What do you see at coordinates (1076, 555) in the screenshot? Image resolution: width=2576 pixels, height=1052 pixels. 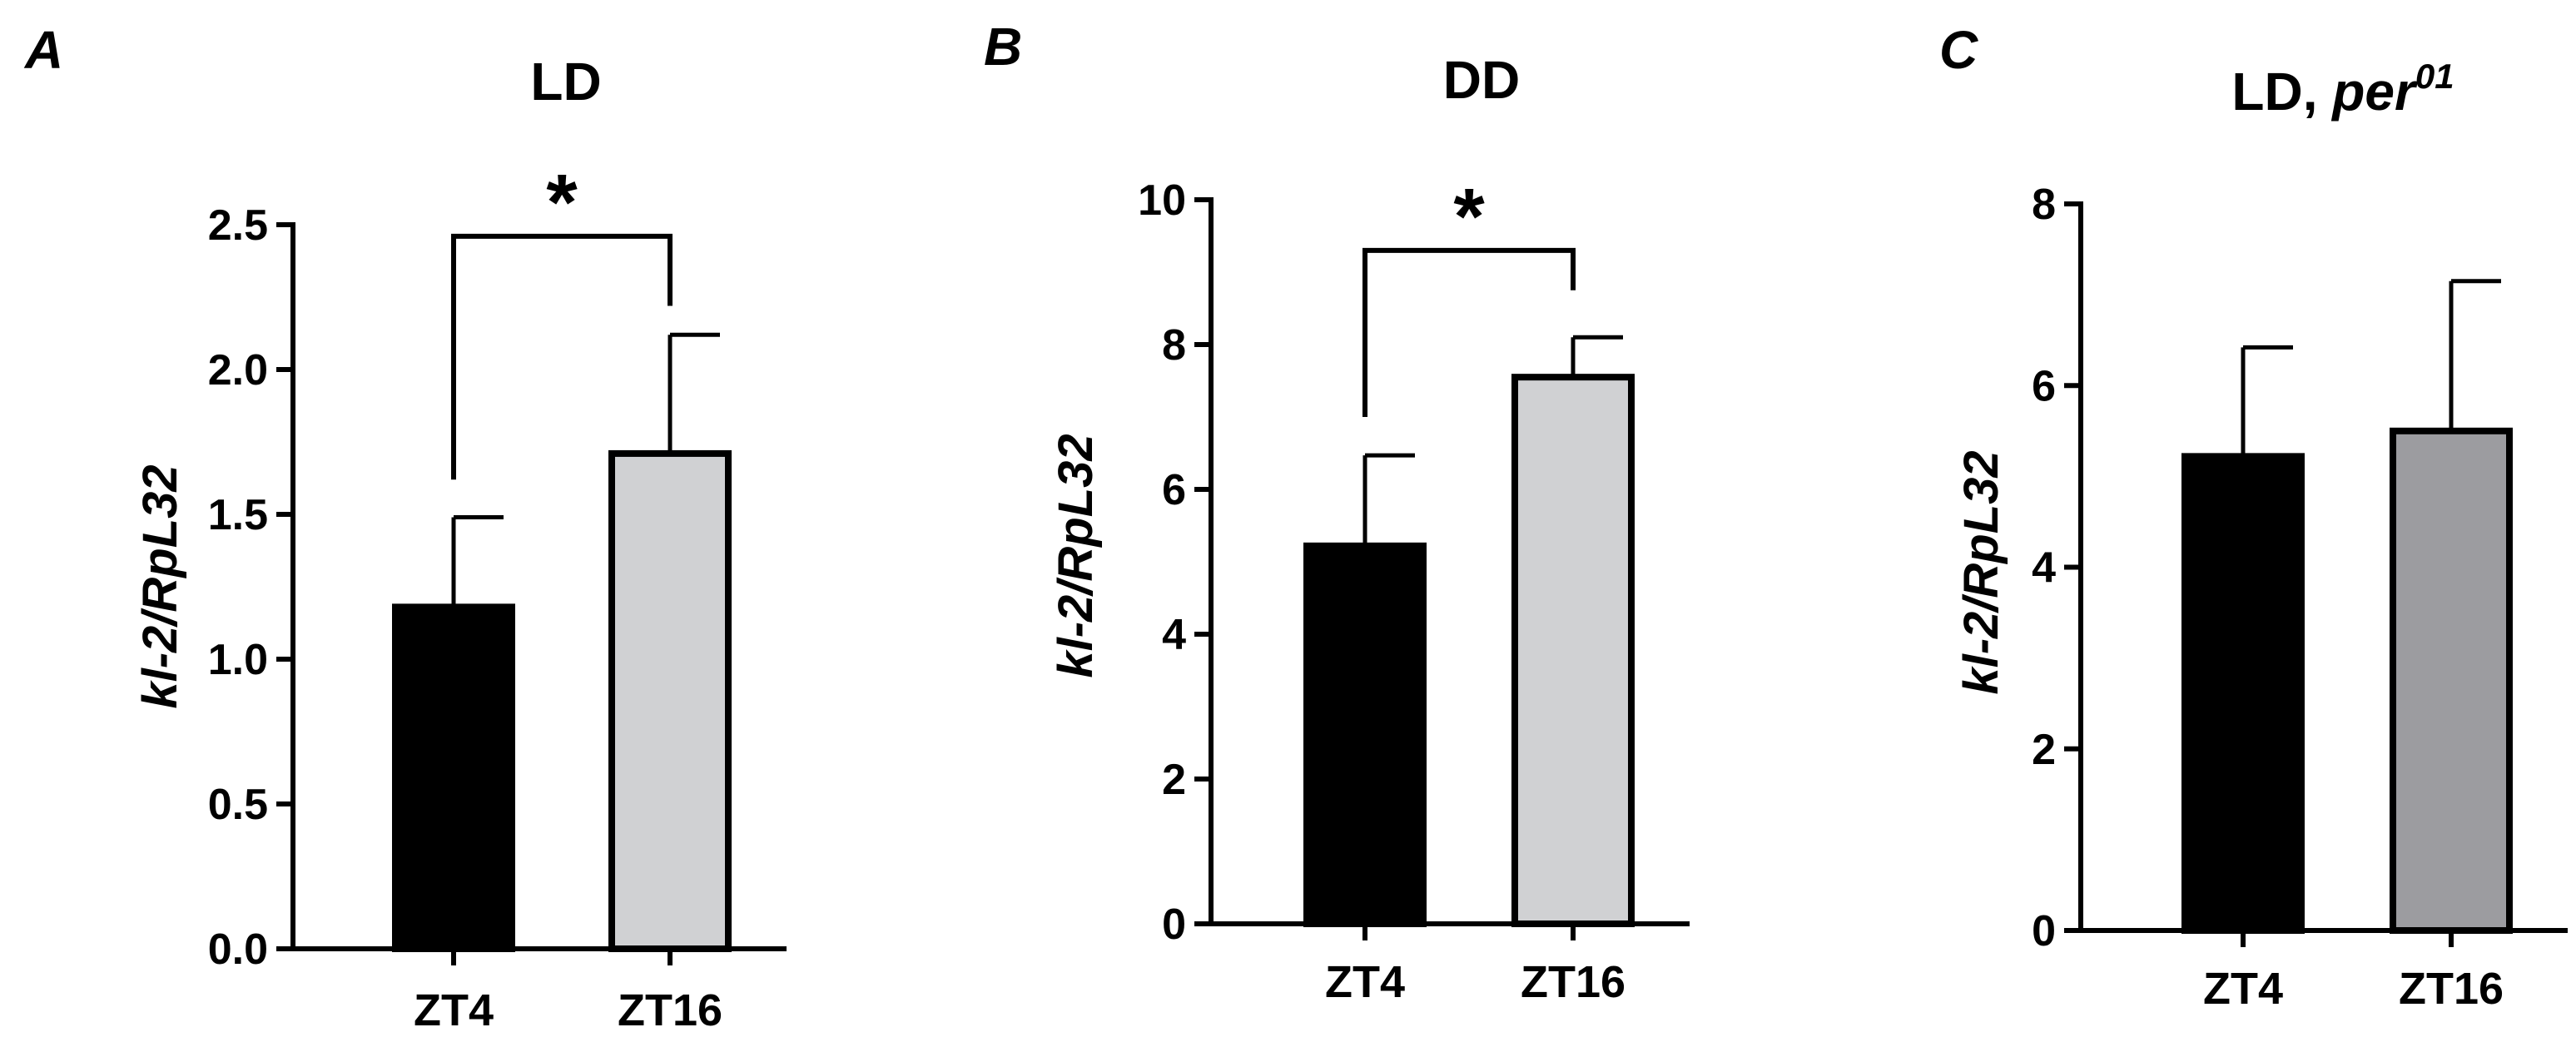 I see `panel-b-y-axis-label: kl-2/RpL32` at bounding box center [1076, 555].